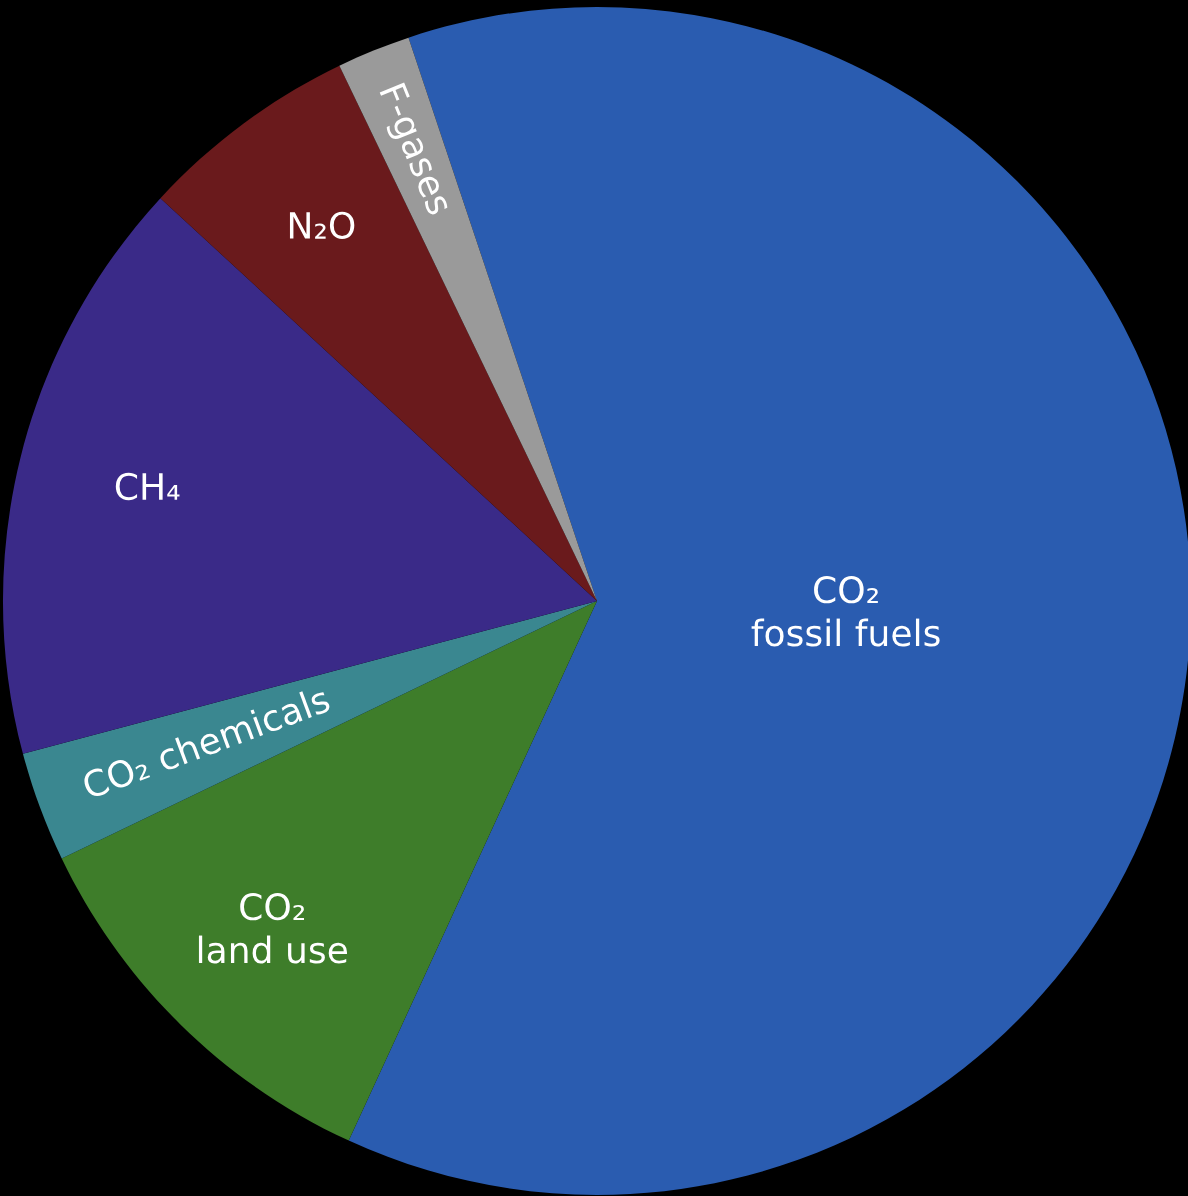 This screenshot has height=1196, width=1188. What do you see at coordinates (147, 486) in the screenshot?
I see `slice-label: CH₄` at bounding box center [147, 486].